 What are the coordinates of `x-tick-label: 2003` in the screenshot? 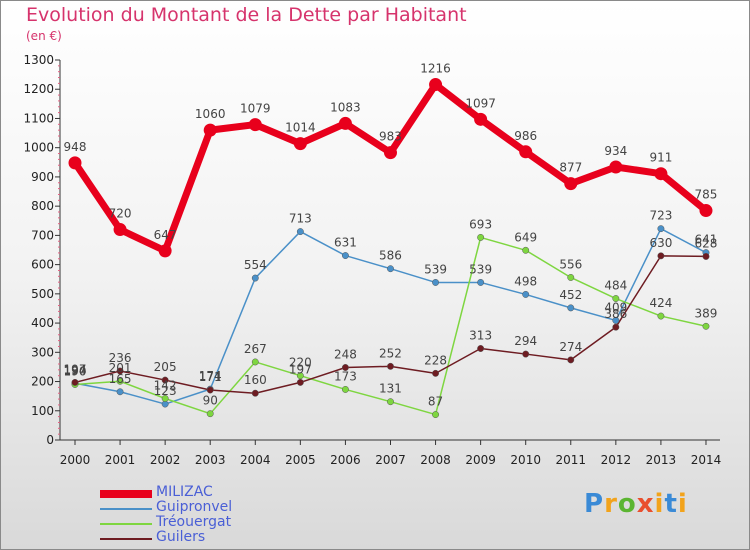 It's located at (210, 460).